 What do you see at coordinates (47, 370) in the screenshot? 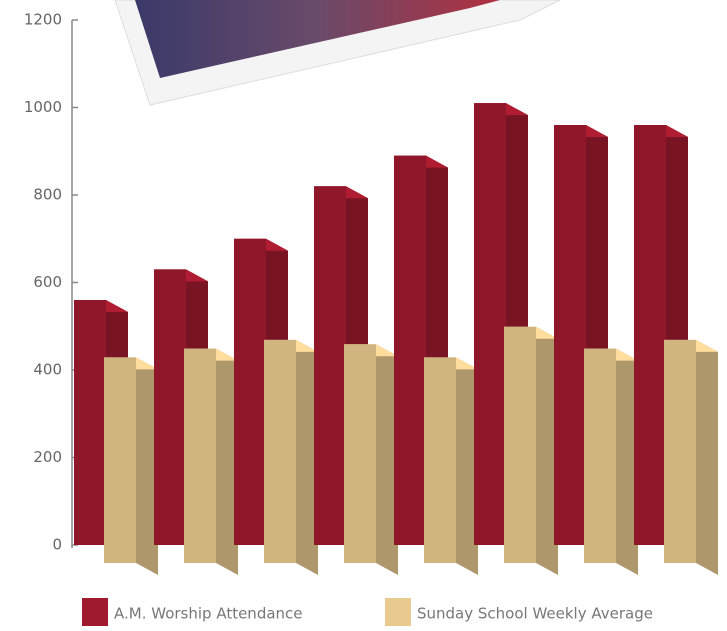
I see `y-tick-label: 400` at bounding box center [47, 370].